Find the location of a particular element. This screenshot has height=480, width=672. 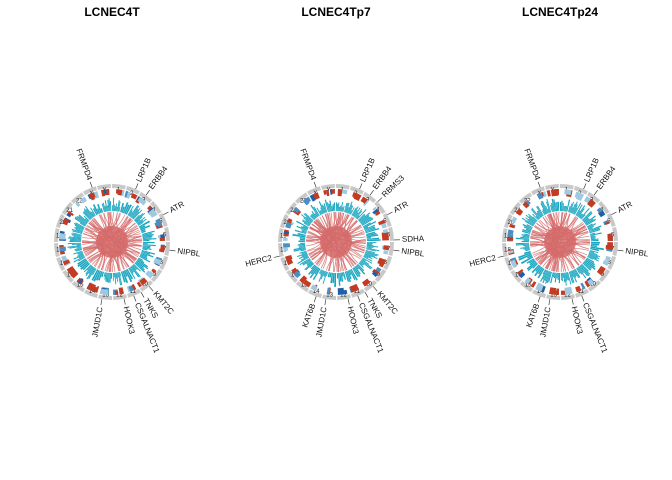

chromosome-label: 17 is located at coordinates (511, 264).